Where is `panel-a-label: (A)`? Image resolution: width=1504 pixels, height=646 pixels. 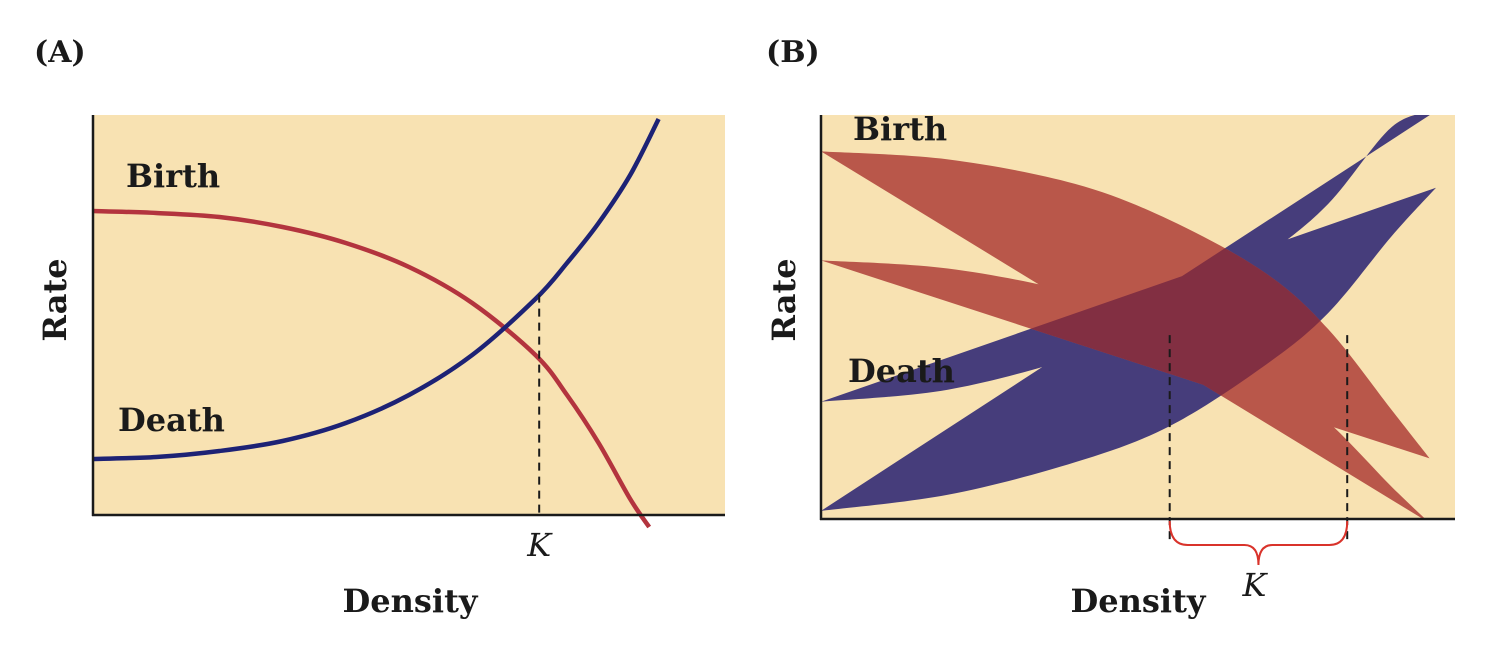 panel-a-label: (A) is located at coordinates (60, 52).